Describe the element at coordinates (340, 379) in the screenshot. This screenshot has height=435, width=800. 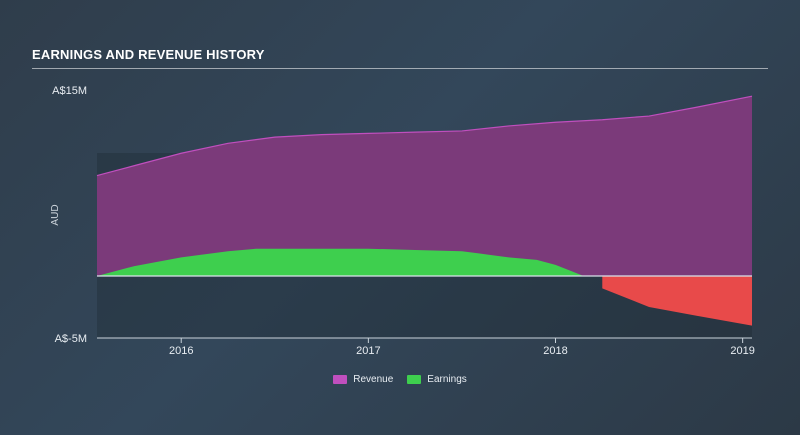
I see `revenue-swatch` at that location.